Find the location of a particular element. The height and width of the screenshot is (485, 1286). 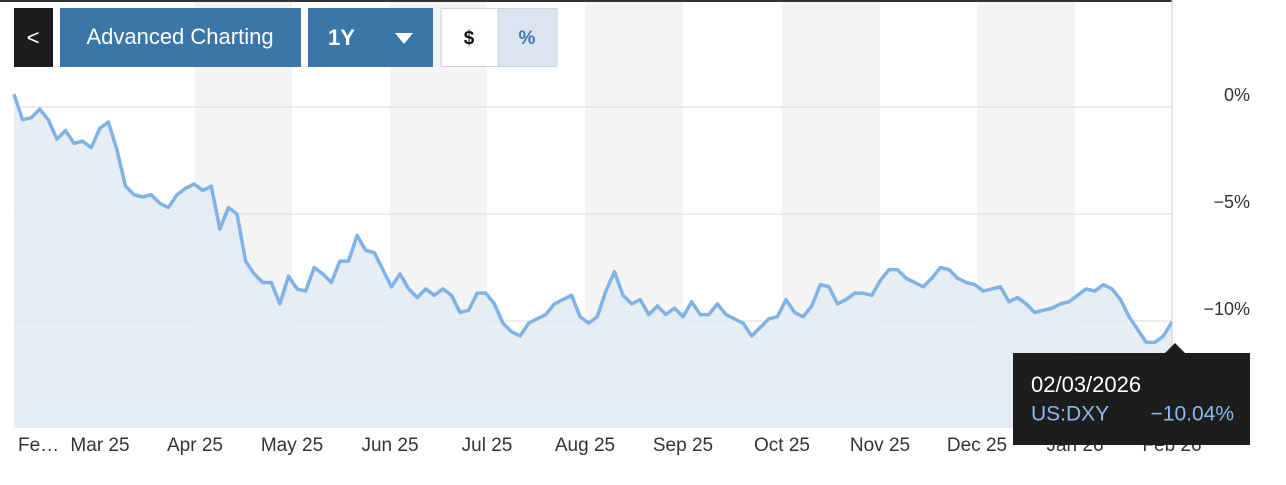

x-tick-label: Jun 25 is located at coordinates (389, 445).